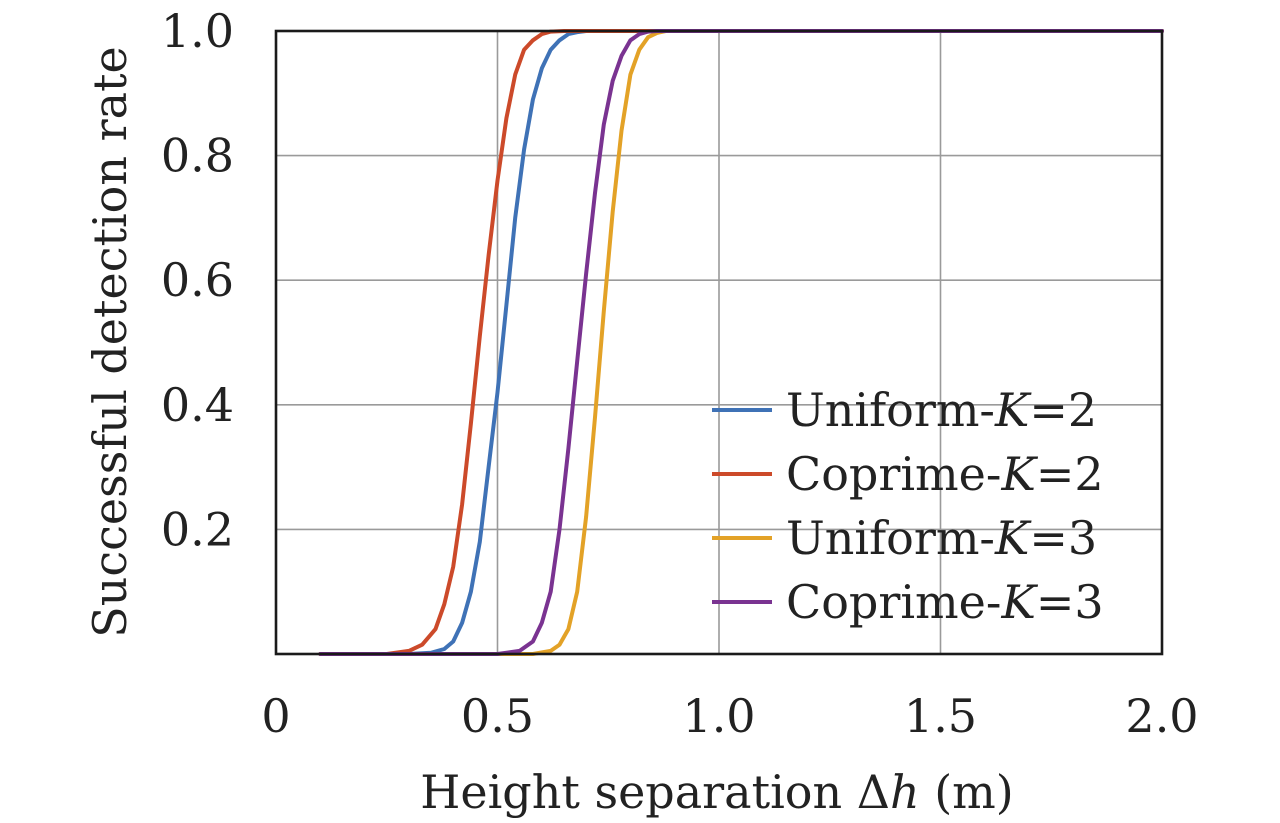  I want to click on legend-entry-label: Coprime-K=3, so click(945, 602).